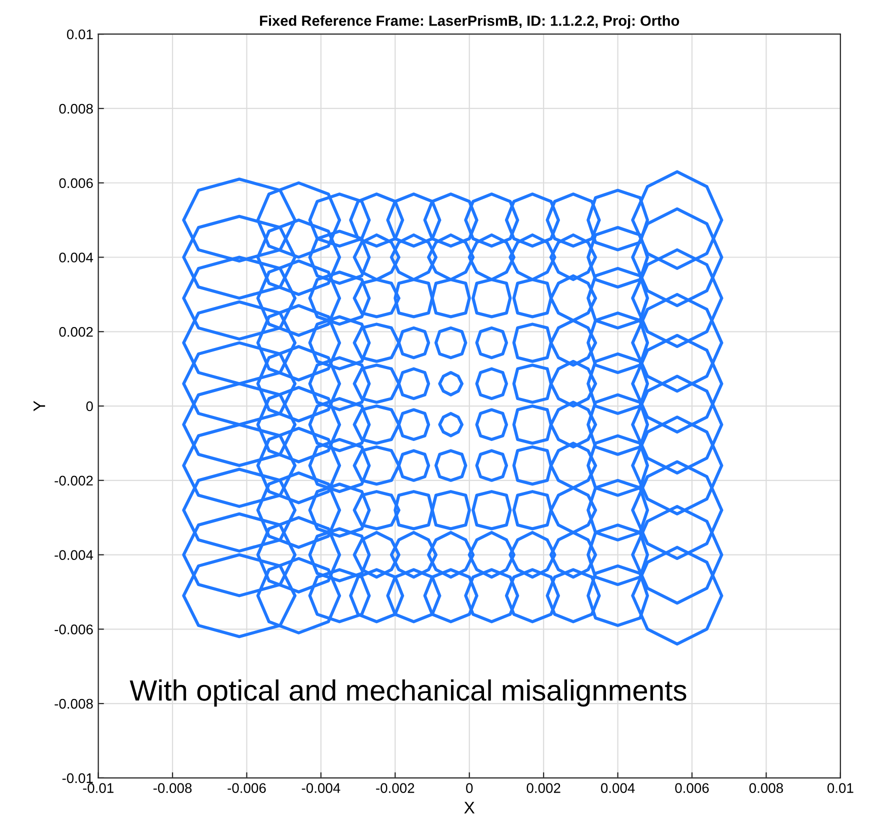  I want to click on x-tick-label: 0.002, so click(543, 788).